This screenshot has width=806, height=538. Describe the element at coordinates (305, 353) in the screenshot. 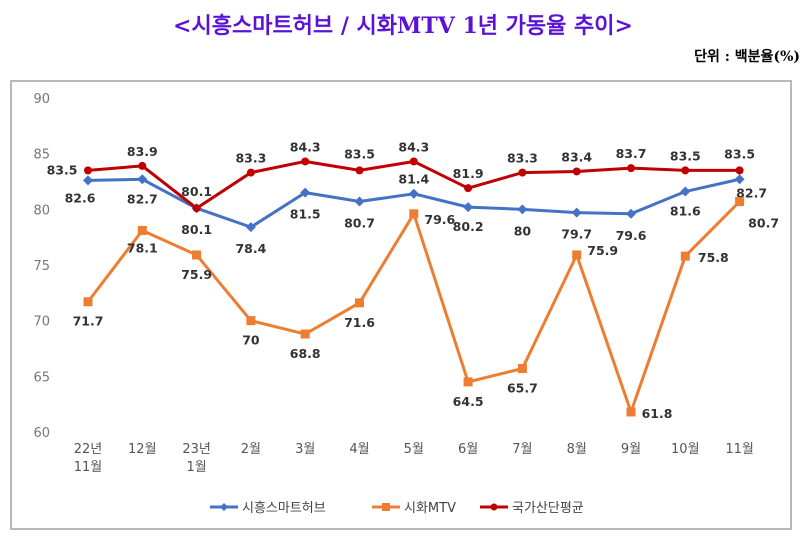

I see `data-label: 68.8` at that location.